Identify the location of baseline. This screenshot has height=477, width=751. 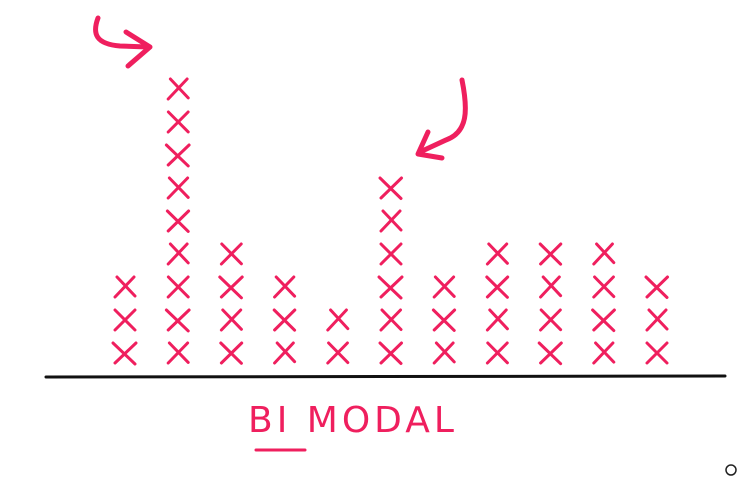
(385, 376).